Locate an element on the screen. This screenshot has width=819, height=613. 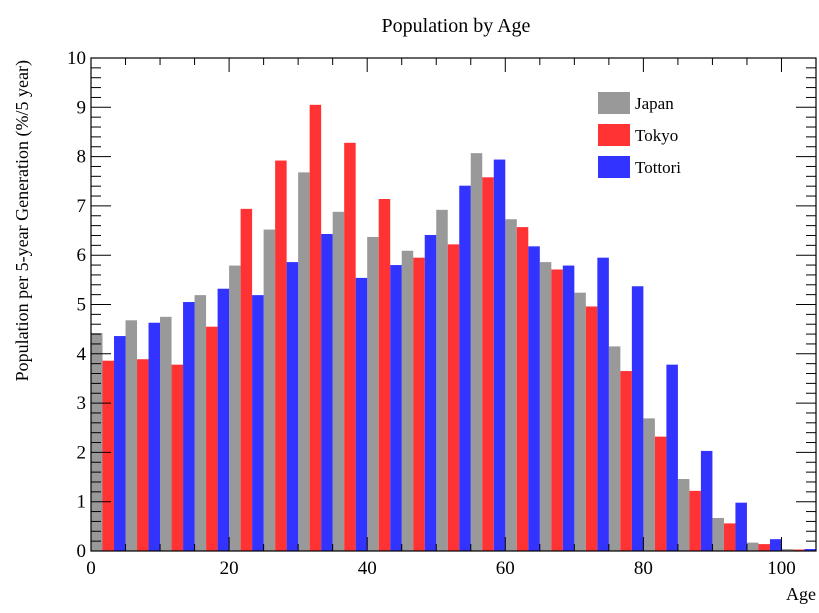
legend: Japan Tokyo Tottori is located at coordinates (639, 135).